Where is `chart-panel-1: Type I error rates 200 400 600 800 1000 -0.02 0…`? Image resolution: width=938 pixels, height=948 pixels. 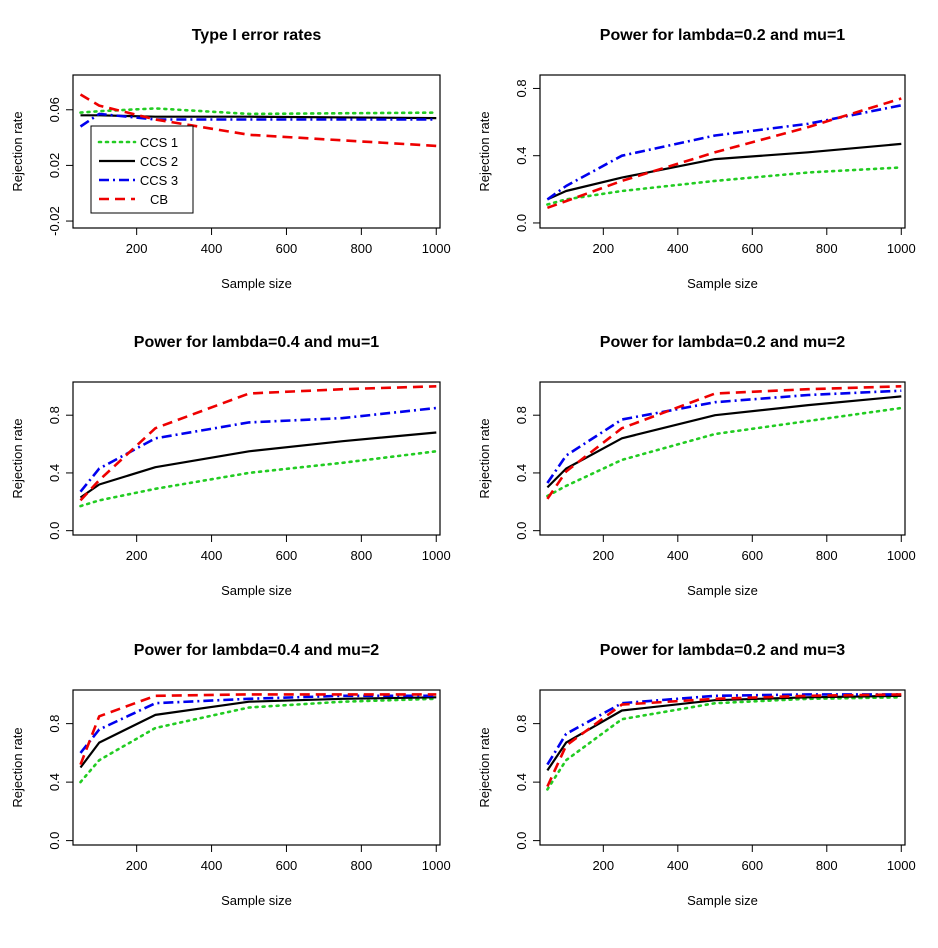
chart-panel-1: Type I error rates 200 400 600 800 1000 -0.02 0… is located at coordinates (230, 159).